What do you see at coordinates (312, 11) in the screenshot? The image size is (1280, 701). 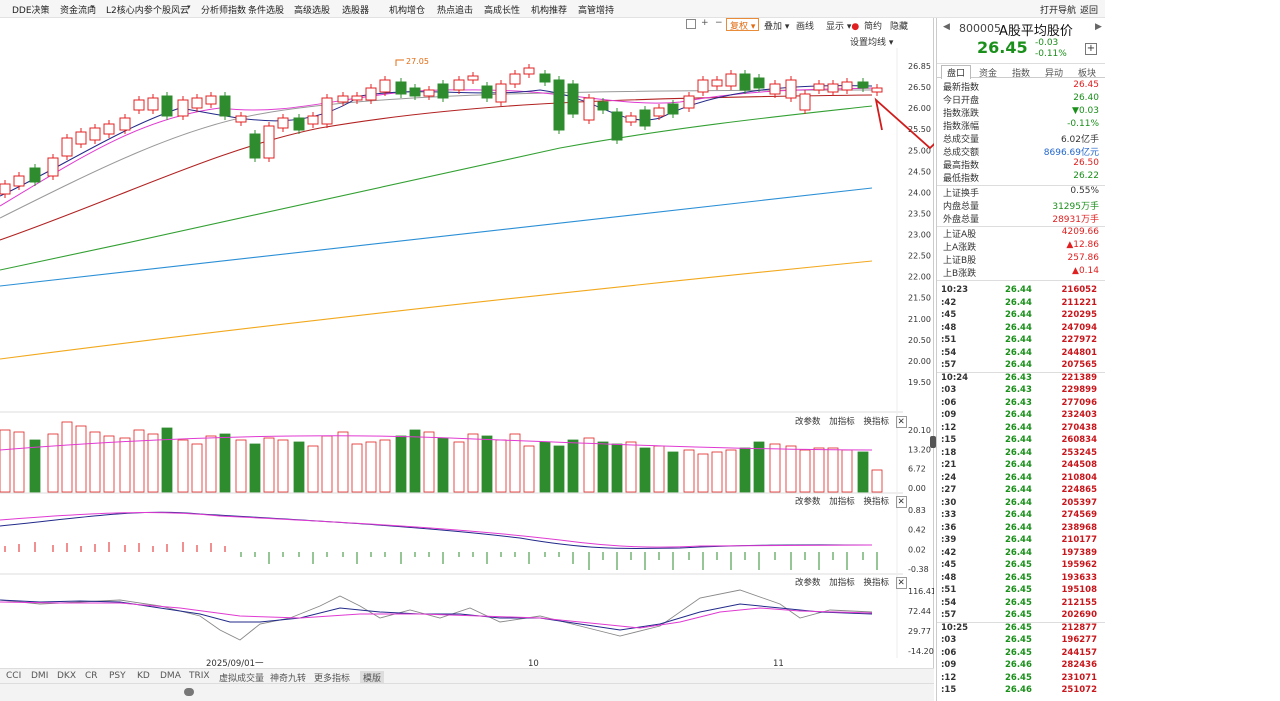 I see `menu-item-advanced-select: 高级选股` at bounding box center [312, 11].